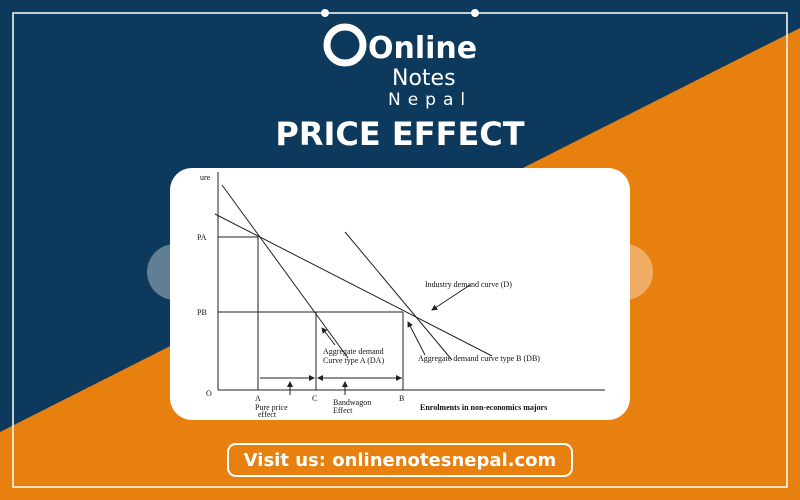 This screenshot has width=800, height=500. I want to click on point-label: B, so click(401, 398).